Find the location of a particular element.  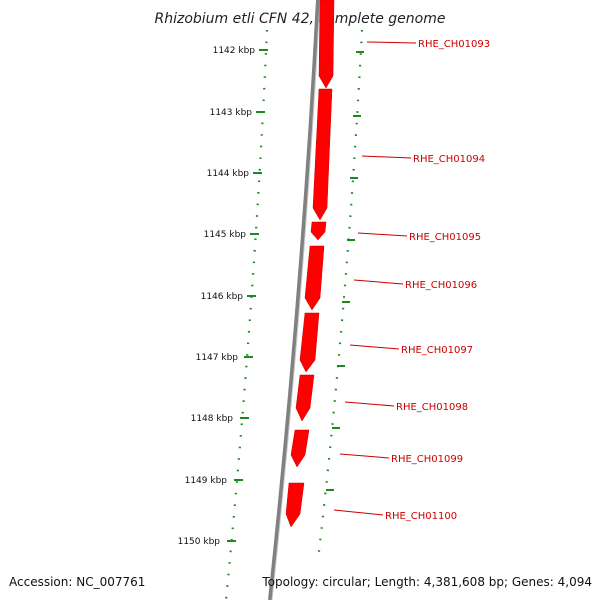

right-scale-ticks is located at coordinates (340, 295).